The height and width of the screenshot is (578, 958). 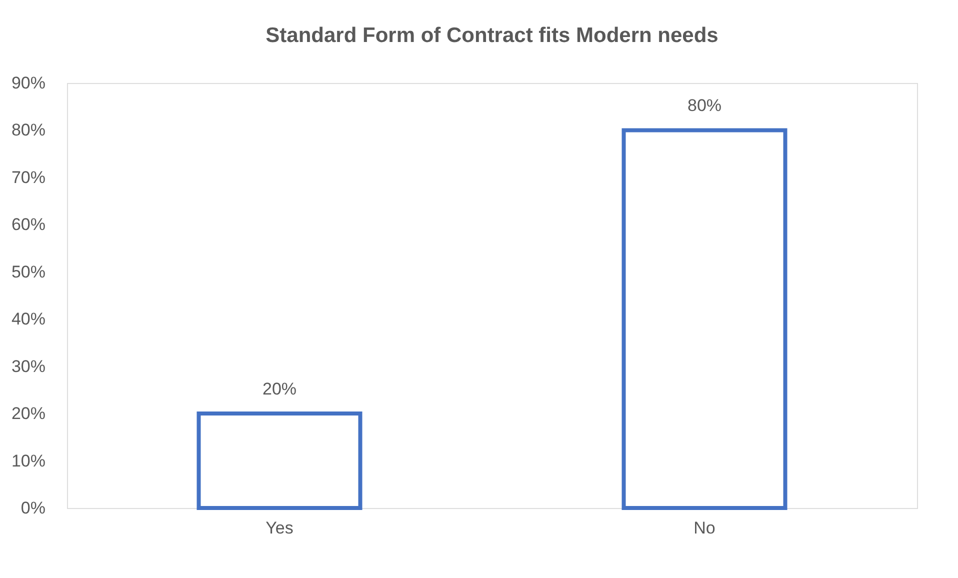 What do you see at coordinates (33, 508) in the screenshot?
I see `y-tick-label: 0%` at bounding box center [33, 508].